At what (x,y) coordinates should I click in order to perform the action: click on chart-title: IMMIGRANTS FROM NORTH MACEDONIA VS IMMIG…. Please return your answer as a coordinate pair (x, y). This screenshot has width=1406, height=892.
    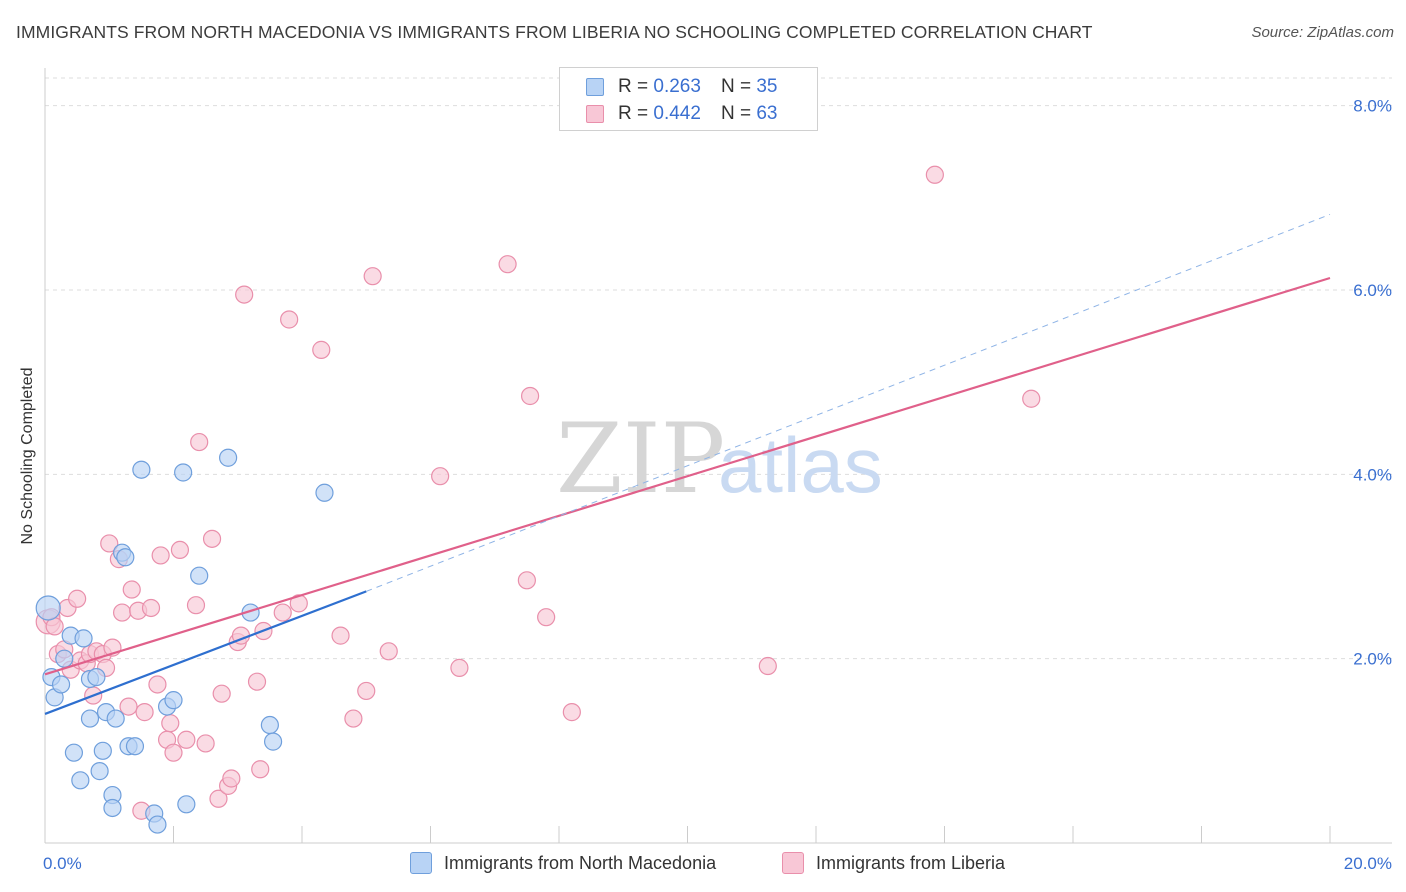
    Looking at the image, I should click on (554, 32).